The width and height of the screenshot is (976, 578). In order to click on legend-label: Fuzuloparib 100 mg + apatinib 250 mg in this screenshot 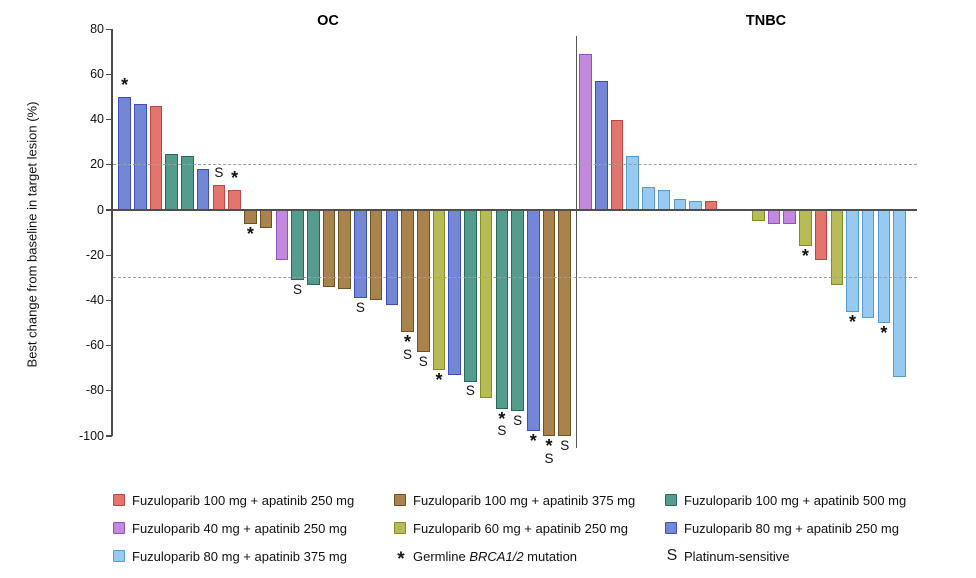, I will do `click(243, 500)`.